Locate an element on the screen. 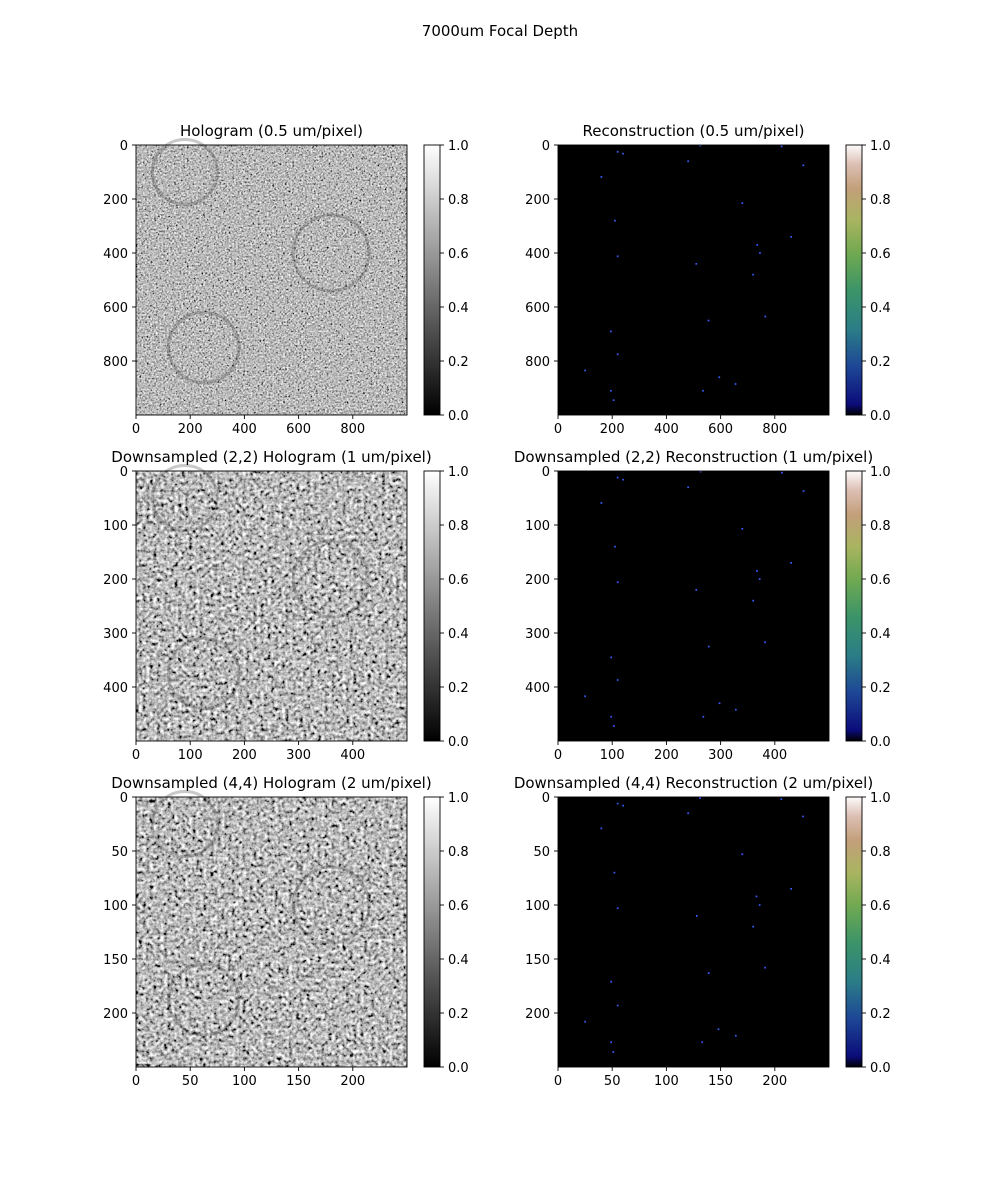 The image size is (1000, 1200). panel-title: Downsampled (2,2) Hologram (1 um/pixel) is located at coordinates (271, 457).